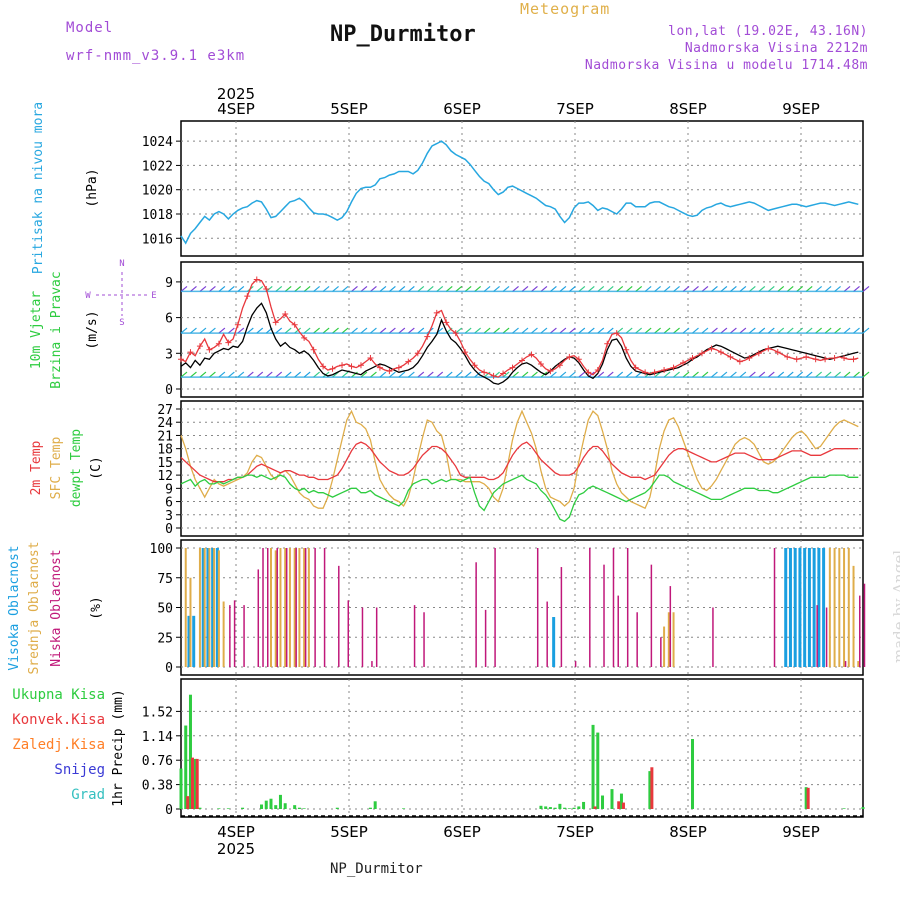  I want to click on precip-unit: 1hr Precip (mm), so click(118, 747).